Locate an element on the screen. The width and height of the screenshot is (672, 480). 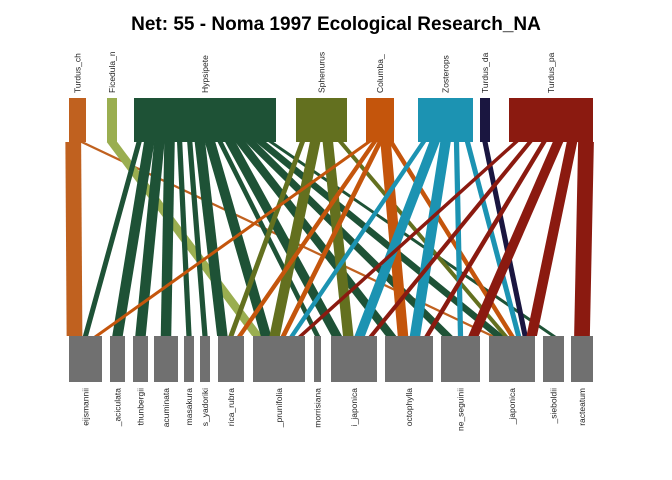
lower-species-label: eijsmannii is located at coordinates (86, 407).